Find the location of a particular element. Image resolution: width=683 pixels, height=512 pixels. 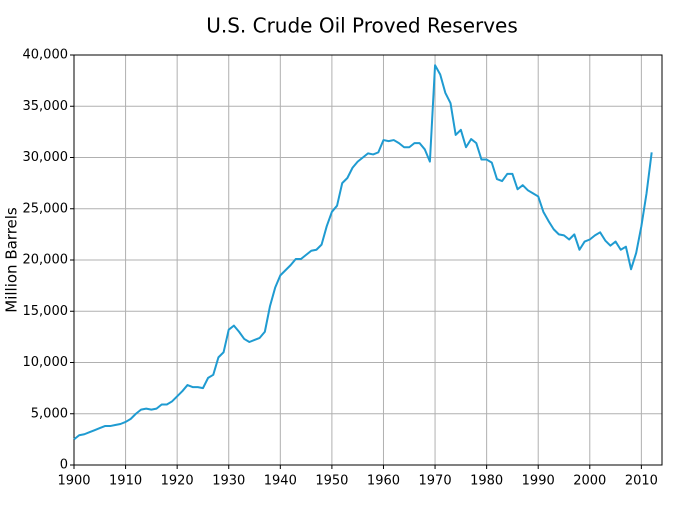

x-tick-label: 1980 is located at coordinates (486, 481).